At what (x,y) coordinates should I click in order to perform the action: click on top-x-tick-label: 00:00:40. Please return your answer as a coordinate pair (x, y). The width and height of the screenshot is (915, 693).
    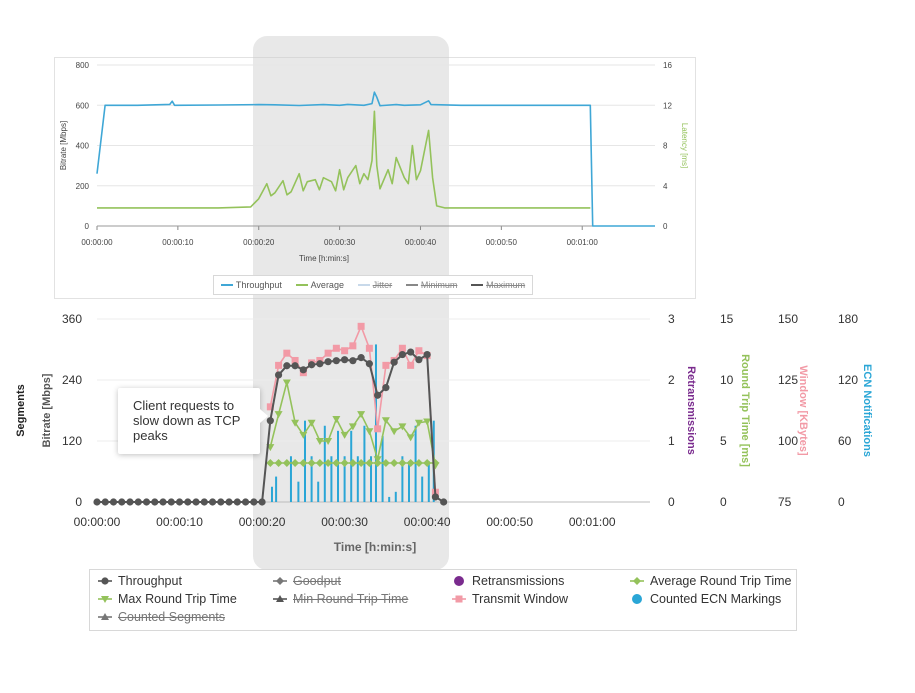
    Looking at the image, I should click on (421, 242).